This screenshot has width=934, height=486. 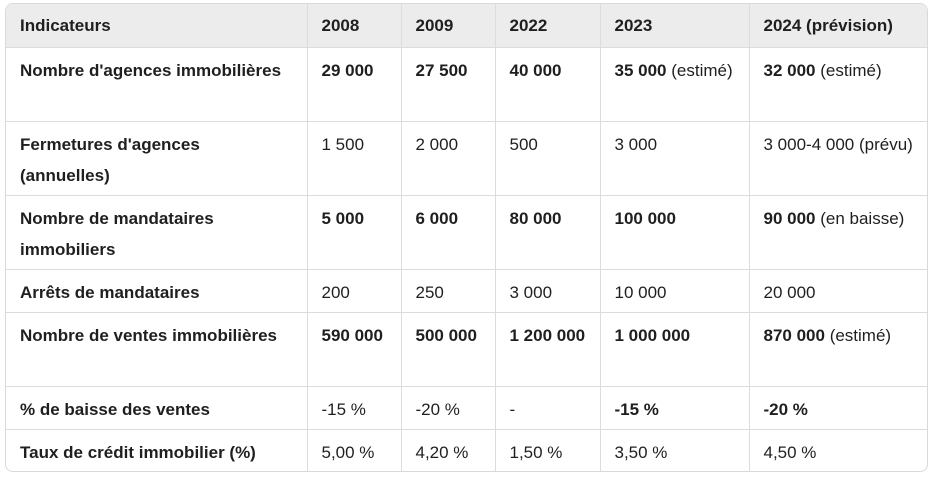 What do you see at coordinates (675, 232) in the screenshot?
I see `table-cell: 100 000` at bounding box center [675, 232].